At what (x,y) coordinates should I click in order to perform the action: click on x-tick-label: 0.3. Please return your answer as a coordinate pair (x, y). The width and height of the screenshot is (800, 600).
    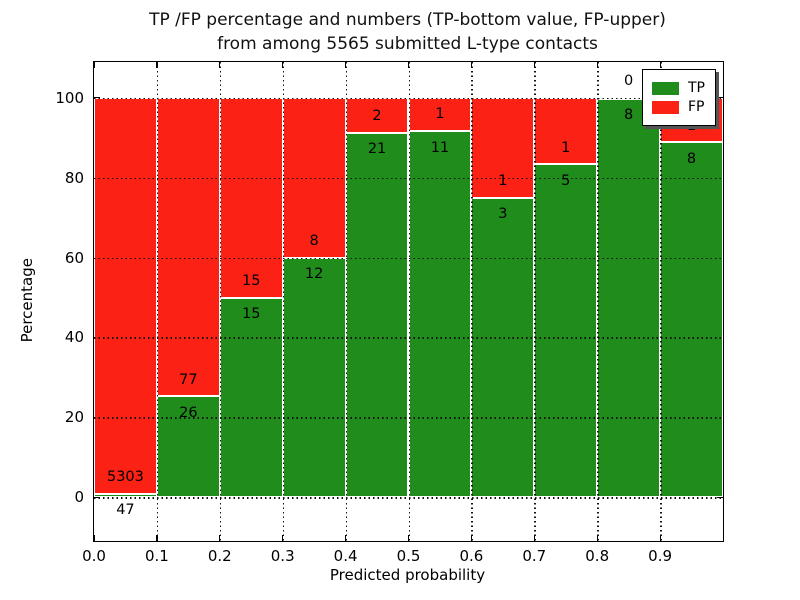
    Looking at the image, I should click on (282, 556).